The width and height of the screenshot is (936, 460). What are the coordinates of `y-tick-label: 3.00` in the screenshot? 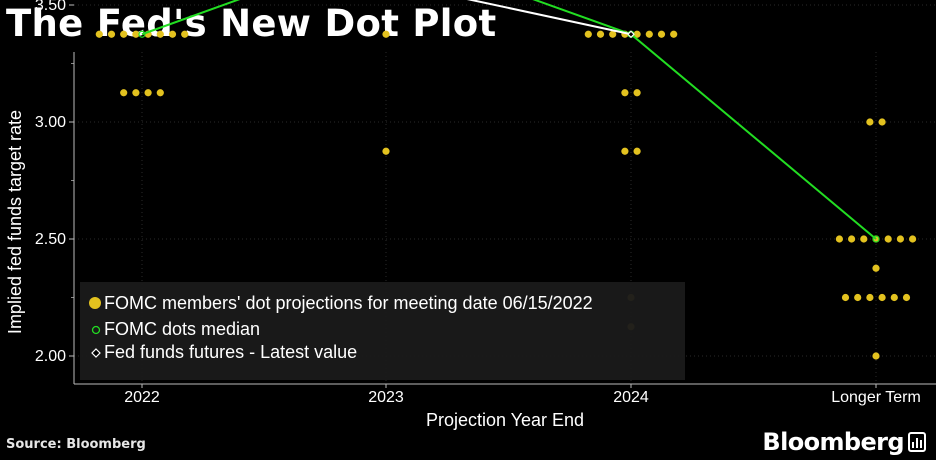 It's located at (50, 122).